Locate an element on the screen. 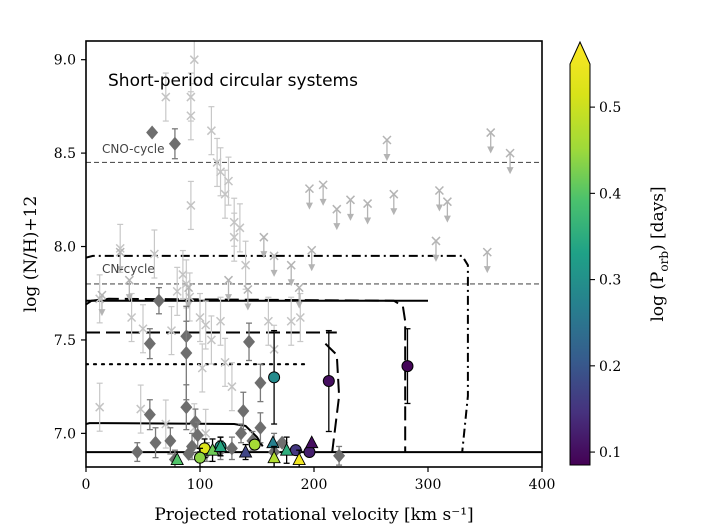  model-track-longdash is located at coordinates (332, 397).